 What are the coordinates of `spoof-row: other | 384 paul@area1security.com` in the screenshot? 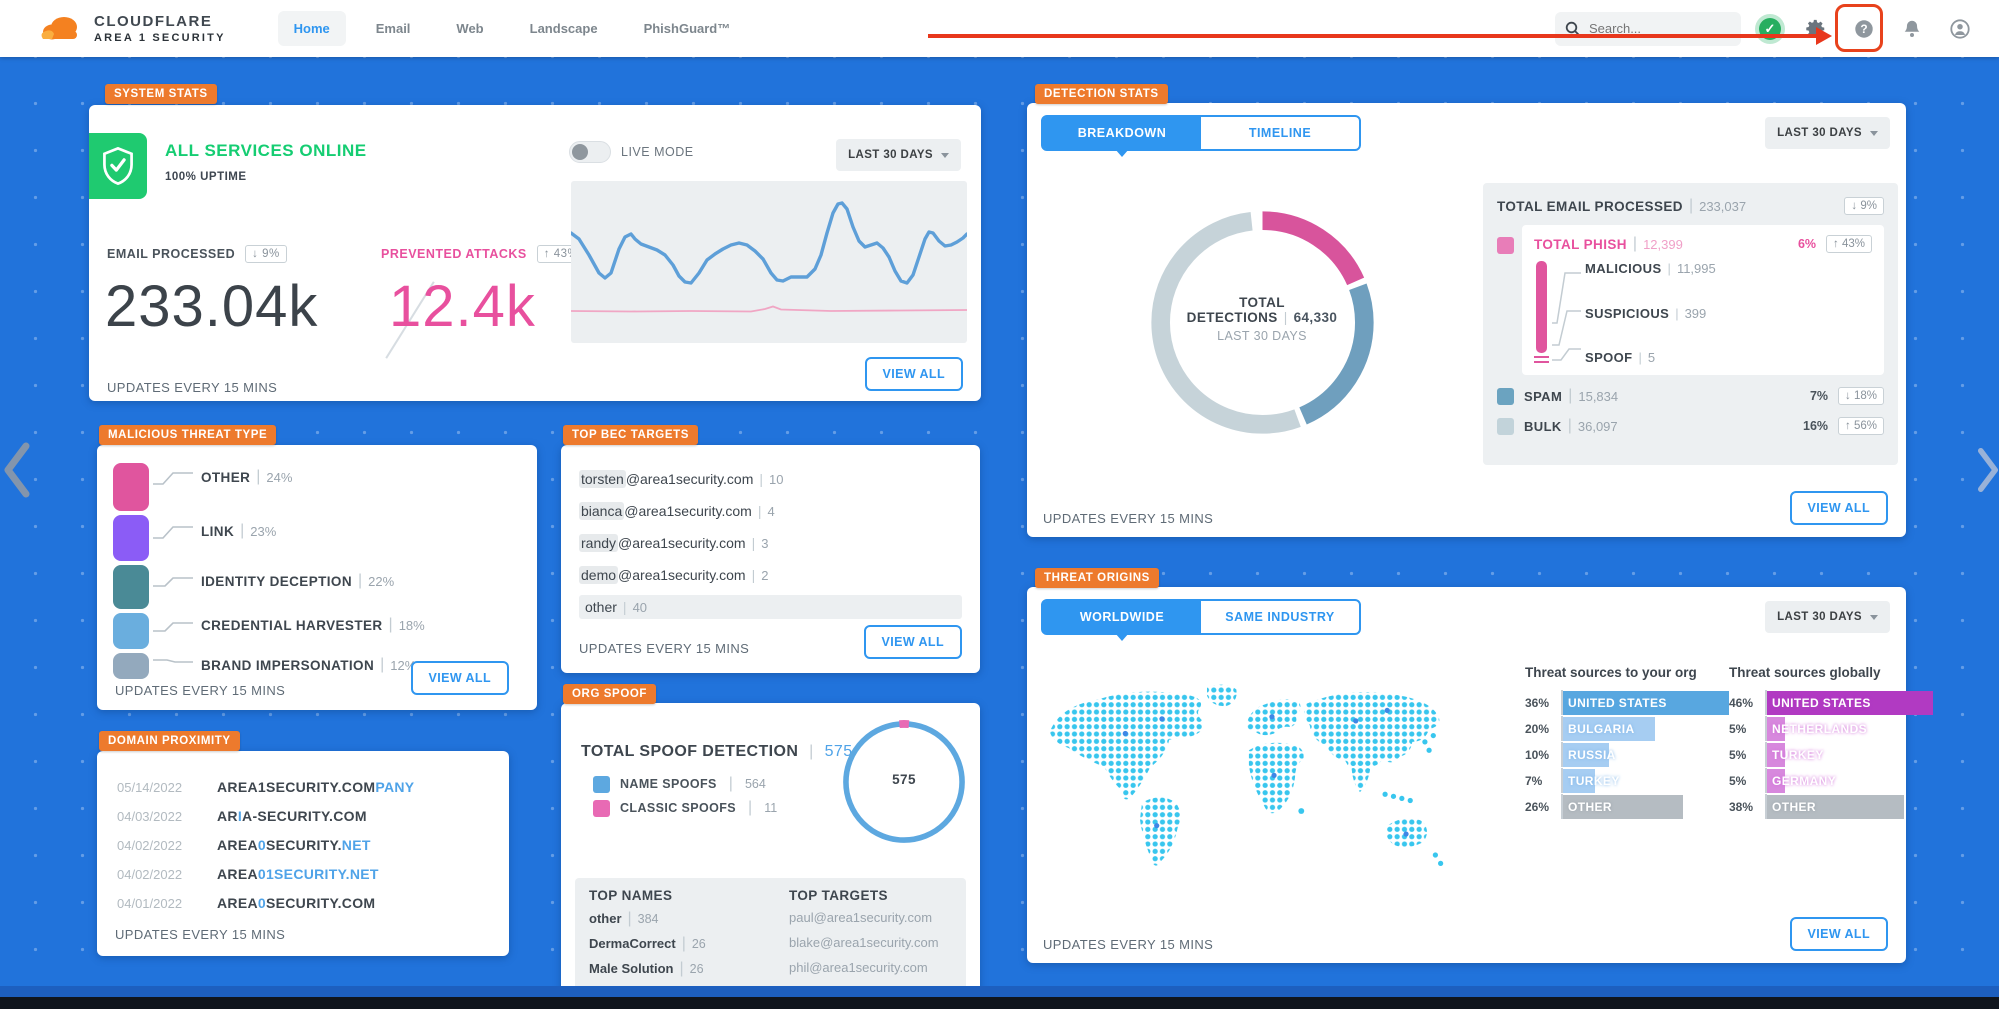 It's located at (770, 919).